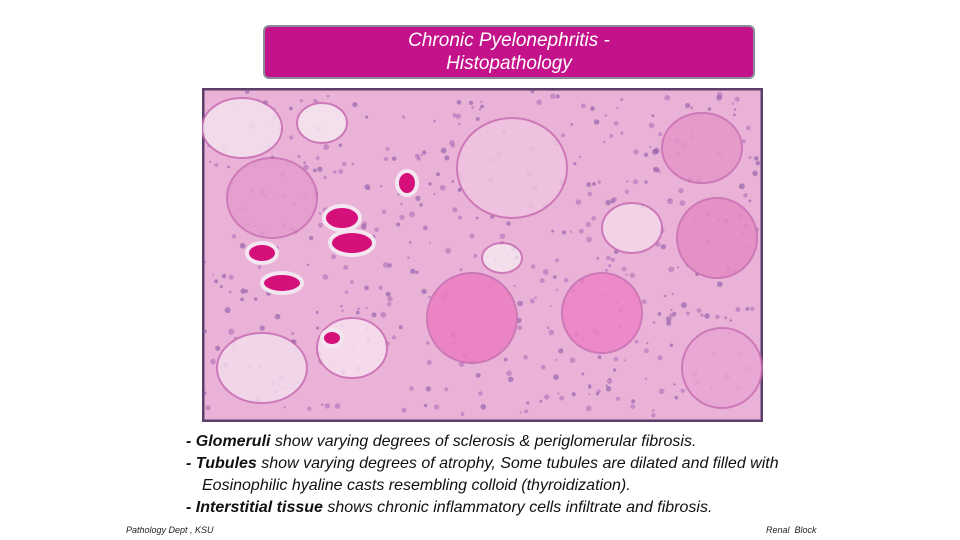 This screenshot has height=540, width=960. What do you see at coordinates (228, 441) in the screenshot?
I see `bullet-term: - Glomeruli` at bounding box center [228, 441].